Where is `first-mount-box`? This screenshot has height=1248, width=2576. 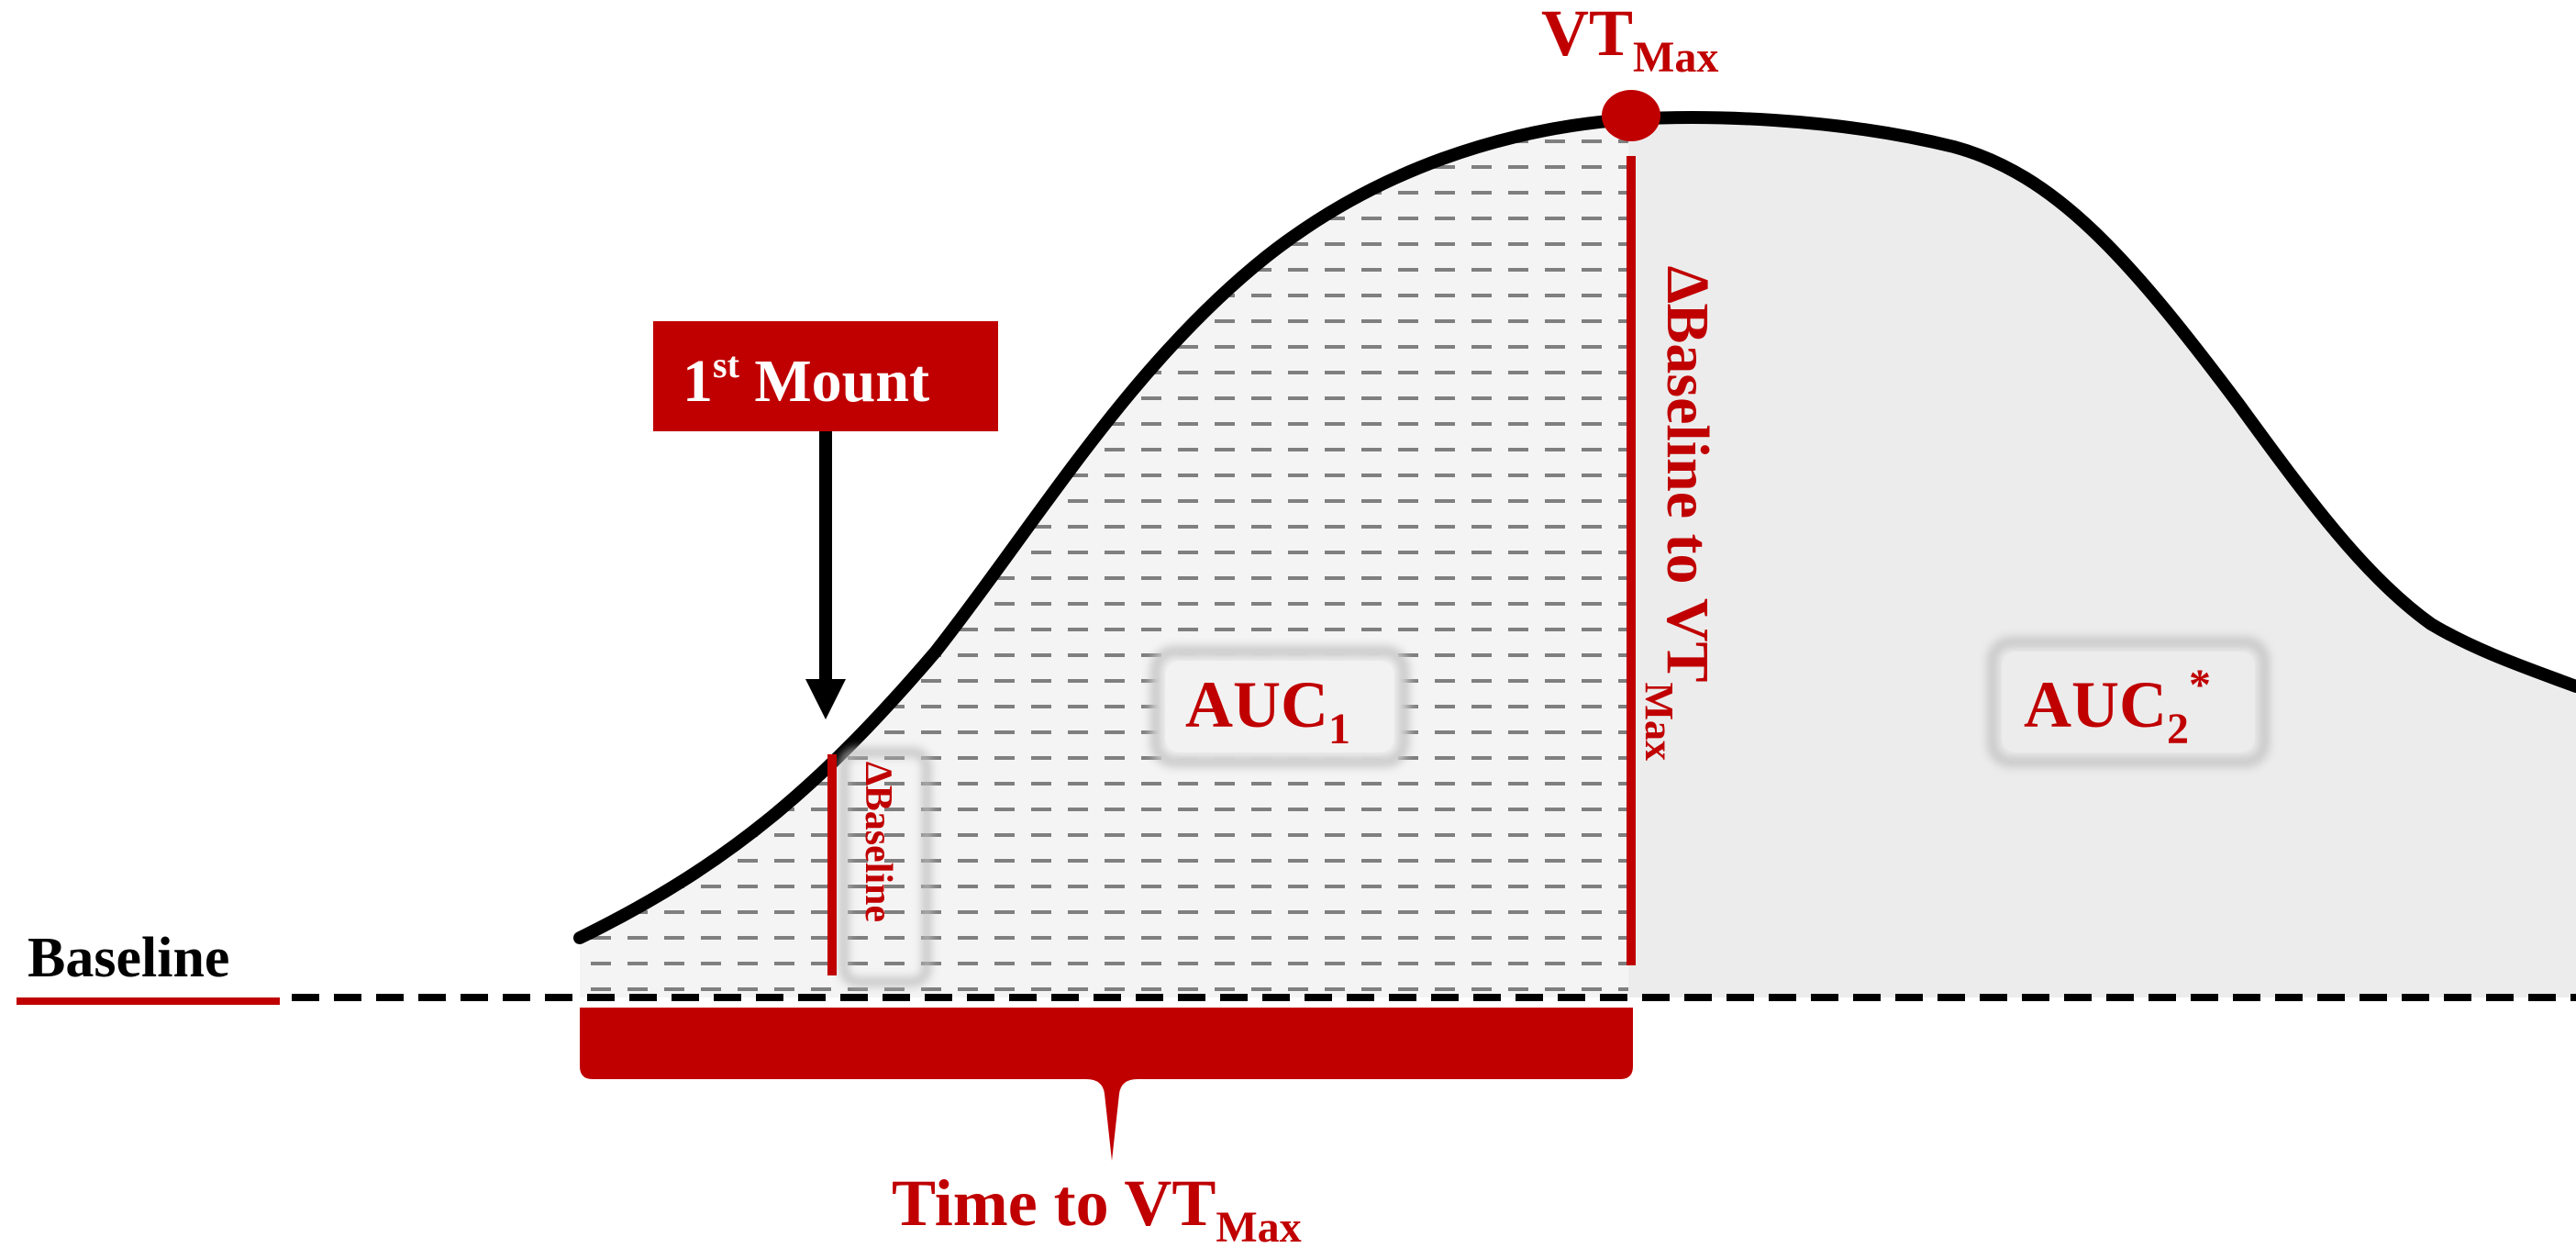 first-mount-box is located at coordinates (825, 376).